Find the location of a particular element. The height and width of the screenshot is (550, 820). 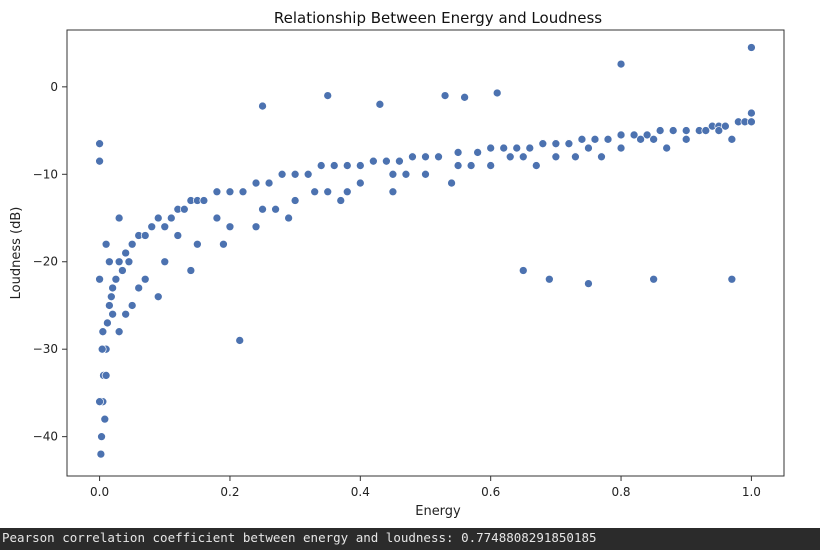

x-tick-label: 0.4 is located at coordinates (360, 492).